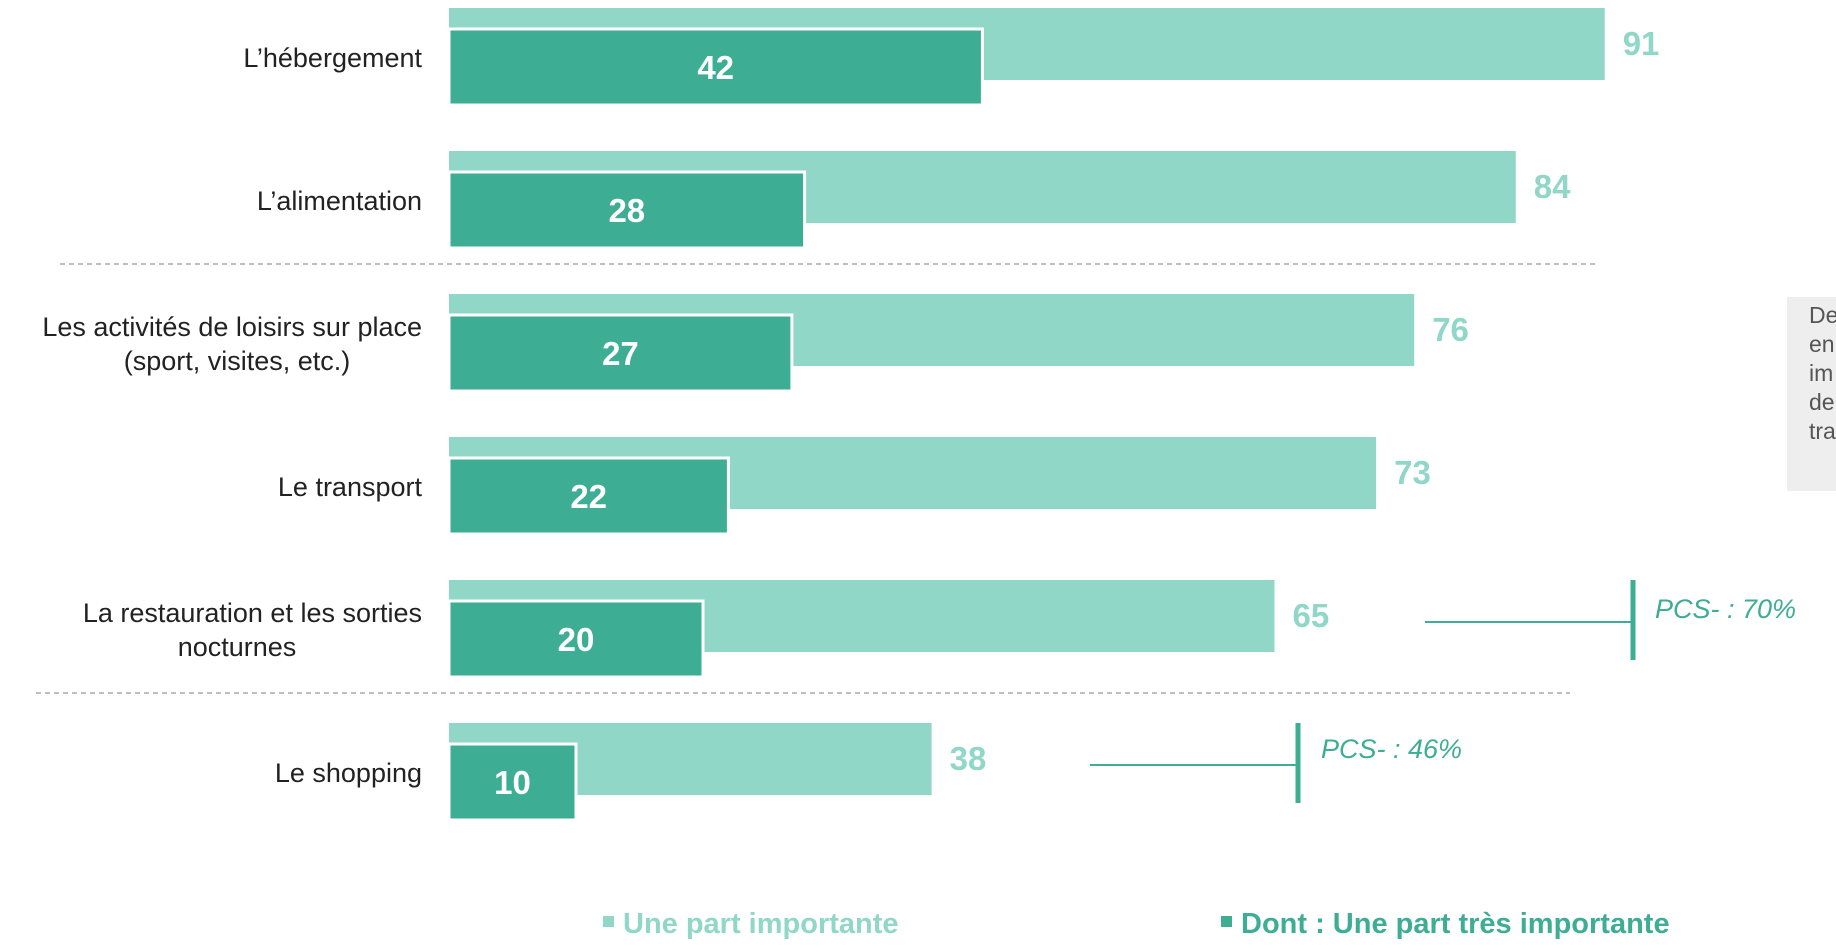  I want to click on value-label-very-important: 10, so click(512, 782).